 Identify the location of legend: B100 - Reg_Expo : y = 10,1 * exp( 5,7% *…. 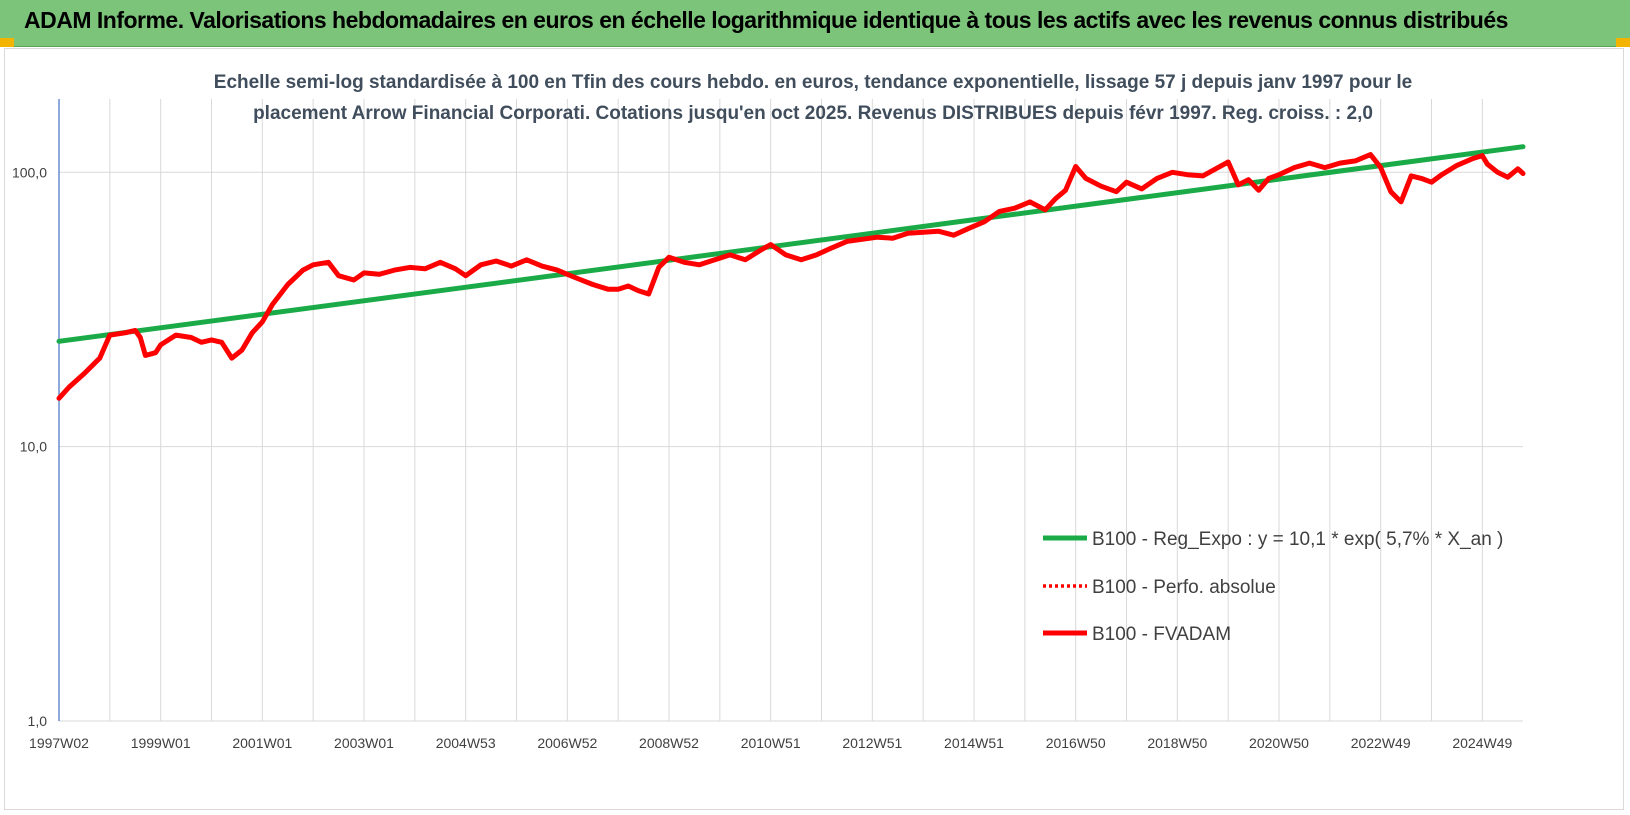
(1273, 587).